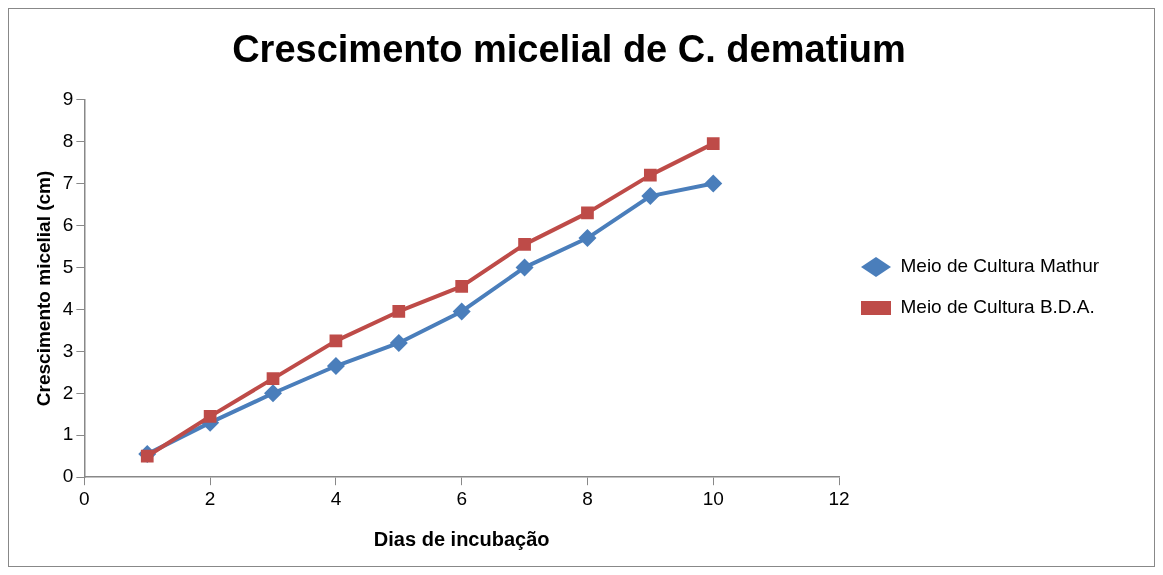 The height and width of the screenshot is (575, 1163). Describe the element at coordinates (1000, 266) in the screenshot. I see `legend-label: Meio de Cultura Mathur` at that location.